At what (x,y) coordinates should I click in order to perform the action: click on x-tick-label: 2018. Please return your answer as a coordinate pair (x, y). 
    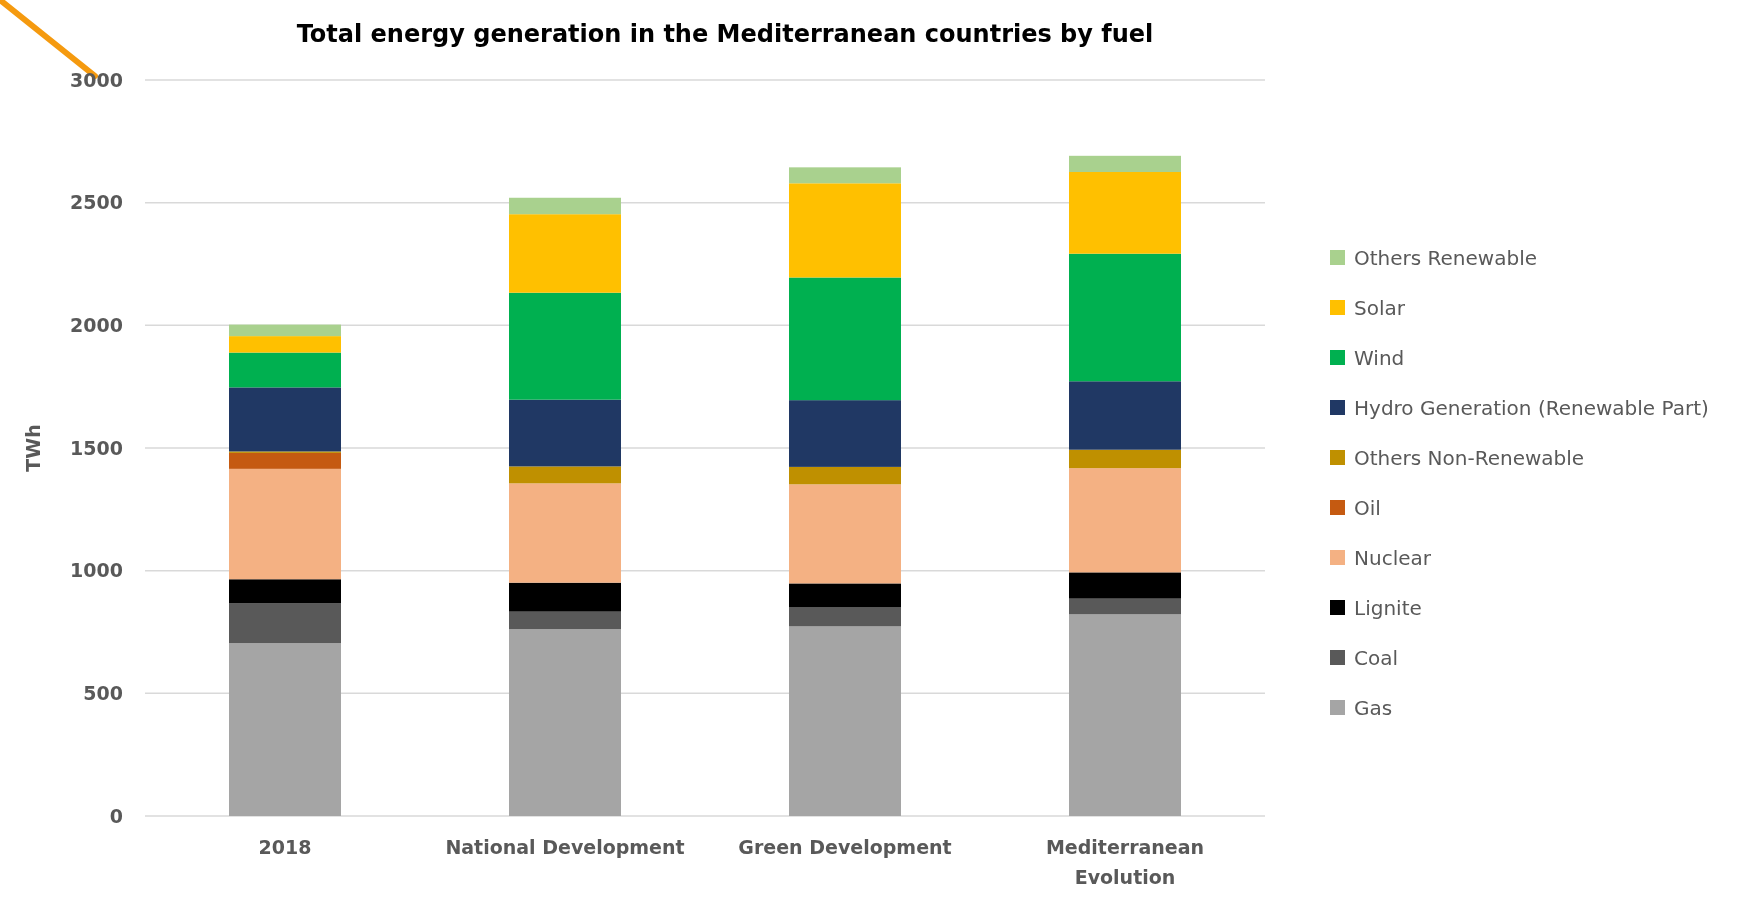
    Looking at the image, I should click on (285, 847).